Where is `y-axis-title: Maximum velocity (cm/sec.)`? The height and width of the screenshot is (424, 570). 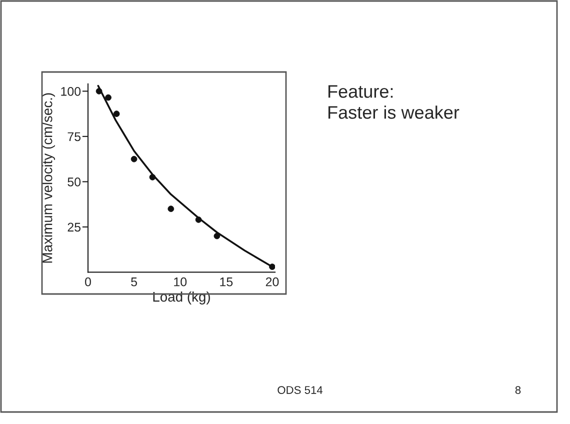 y-axis-title: Maximum velocity (cm/sec.) is located at coordinates (48, 178).